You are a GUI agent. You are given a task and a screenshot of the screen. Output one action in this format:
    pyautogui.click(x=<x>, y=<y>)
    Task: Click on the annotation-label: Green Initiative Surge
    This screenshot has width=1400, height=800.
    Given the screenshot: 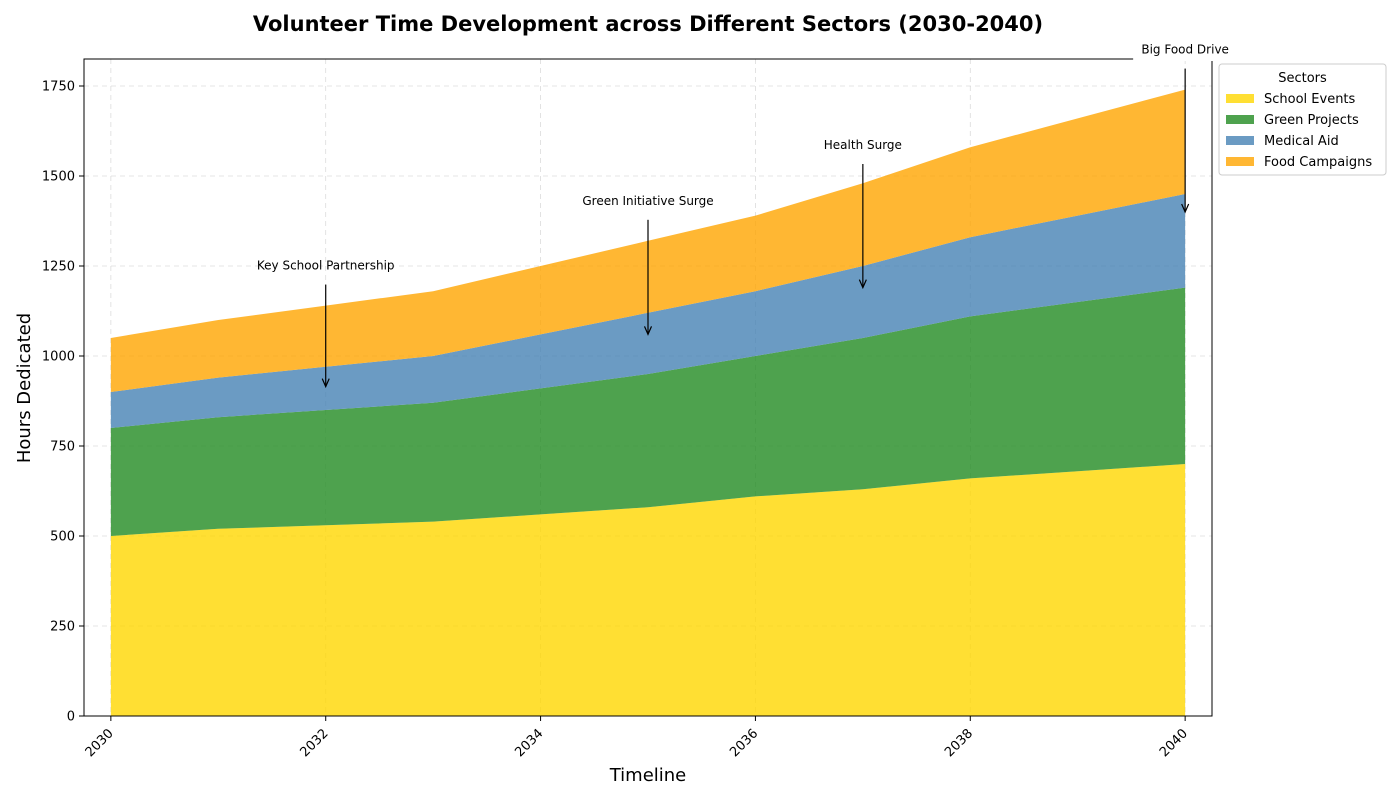 What is the action you would take?
    pyautogui.click(x=647, y=201)
    